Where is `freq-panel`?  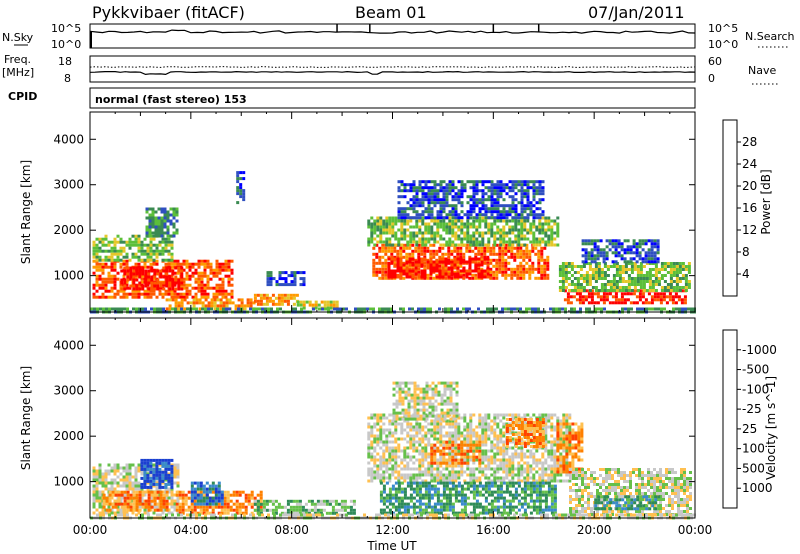
freq-panel is located at coordinates (392, 69).